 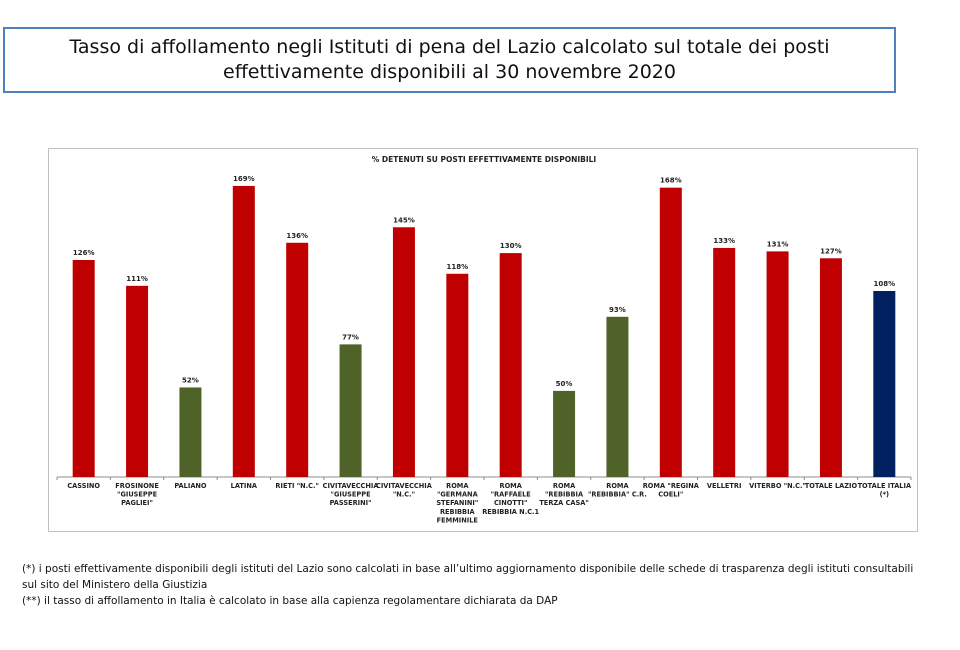 What do you see at coordinates (831, 486) in the screenshot?
I see `category-label: TOTALE LAZIO` at bounding box center [831, 486].